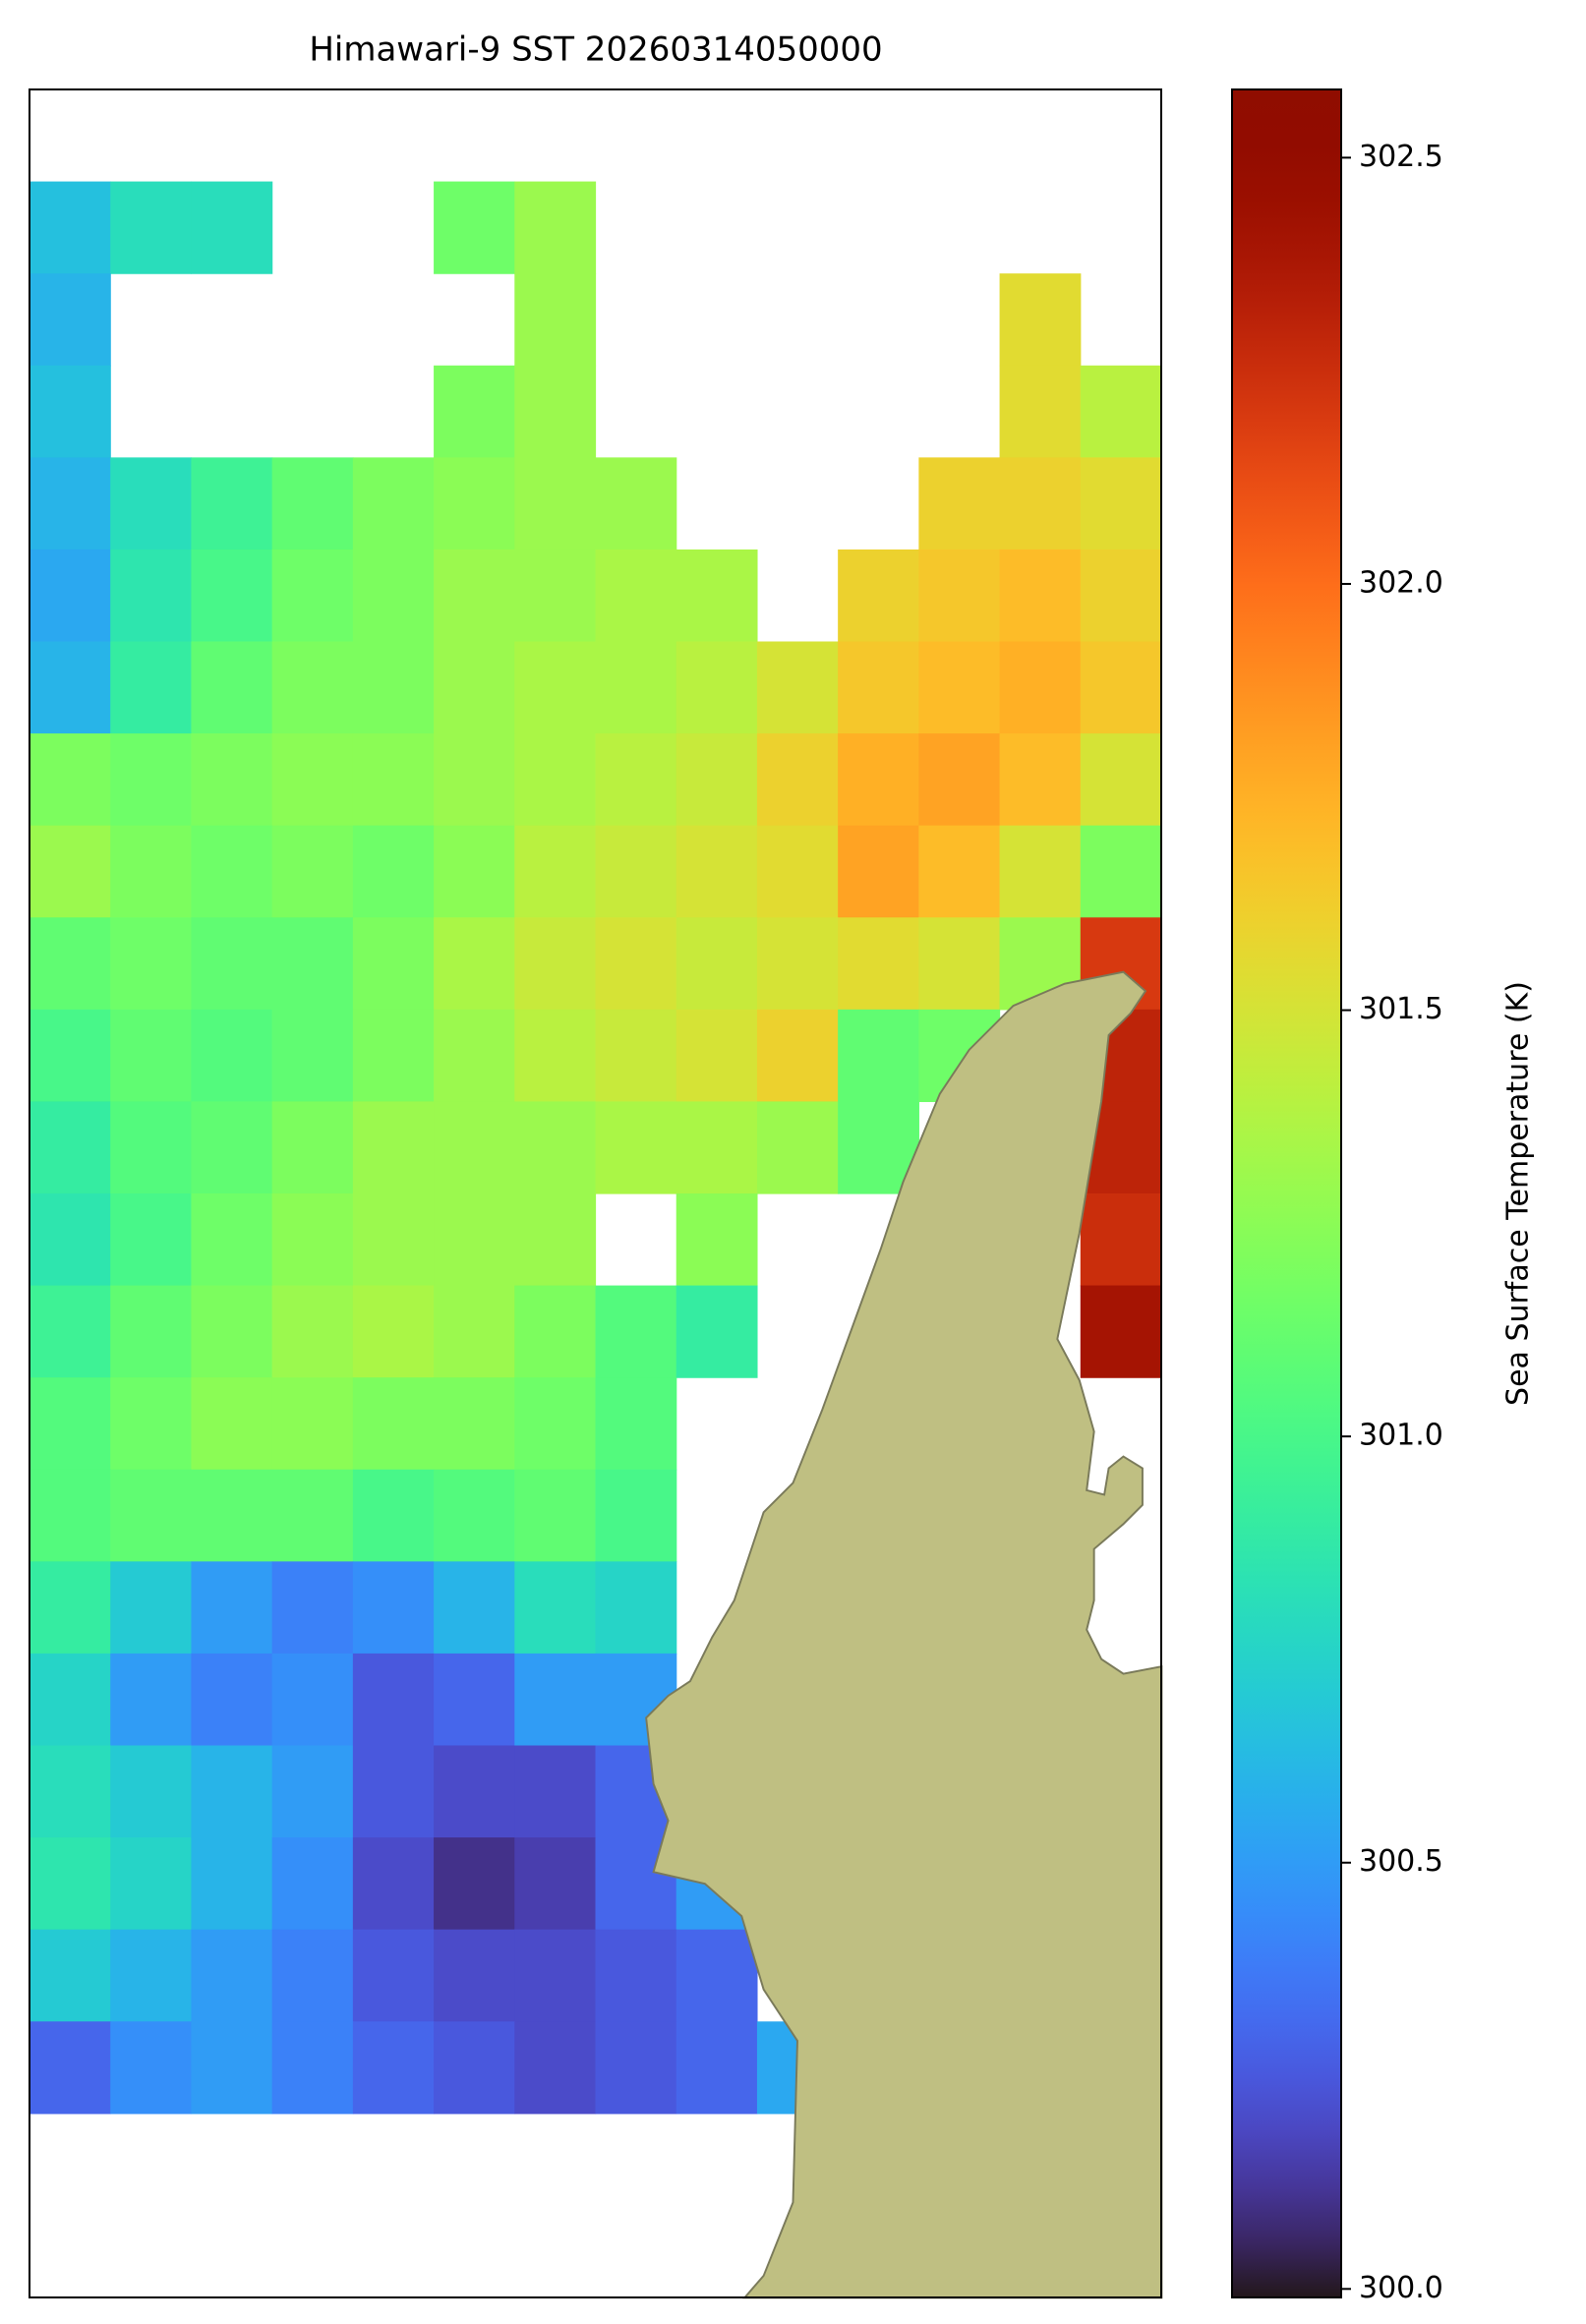  What do you see at coordinates (1286, 1193) in the screenshot?
I see `colorbar` at bounding box center [1286, 1193].